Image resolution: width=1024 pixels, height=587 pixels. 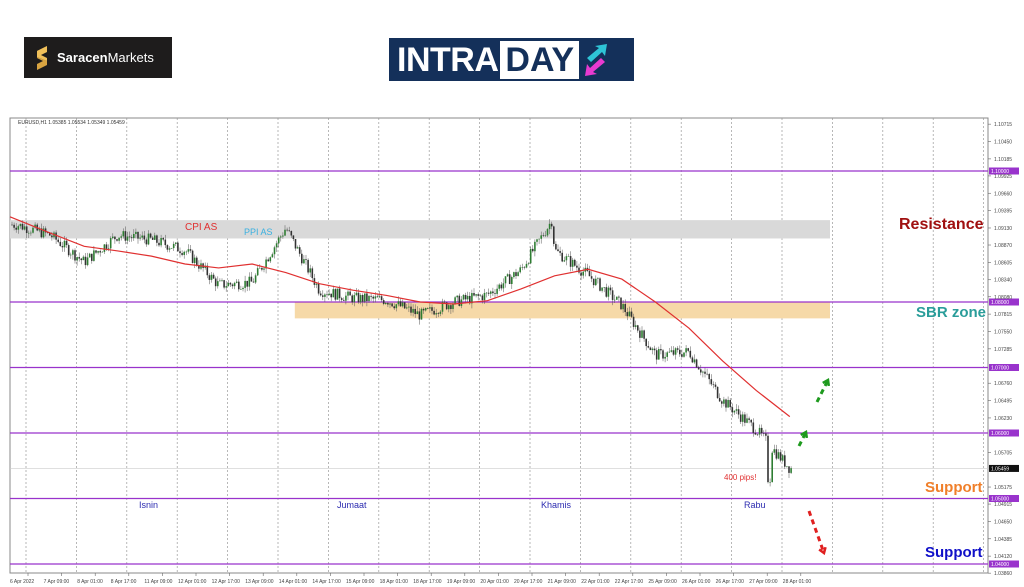 What do you see at coordinates (1003, 143) in the screenshot?
I see `y-tick-label: 1.10450` at bounding box center [1003, 143].